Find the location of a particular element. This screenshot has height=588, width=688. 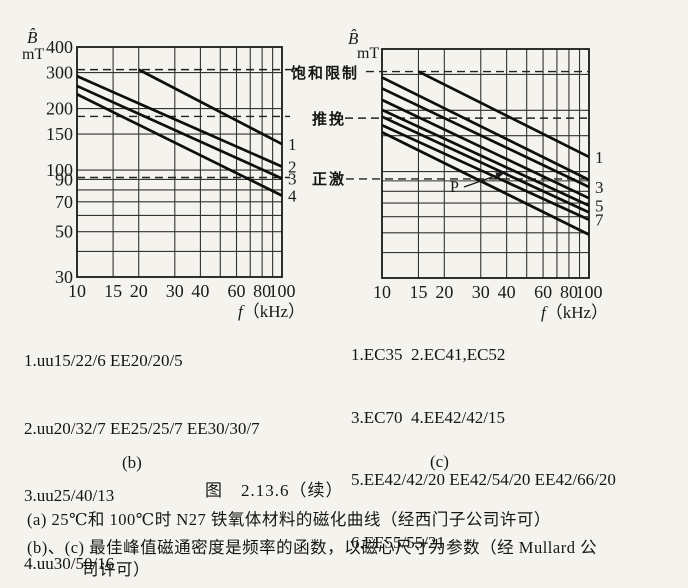

figure-caption-a: (a) 25℃和 100℃时 N27 铁氧体材料的磁化曲线（经西门子公司许可） is located at coordinates (289, 519).